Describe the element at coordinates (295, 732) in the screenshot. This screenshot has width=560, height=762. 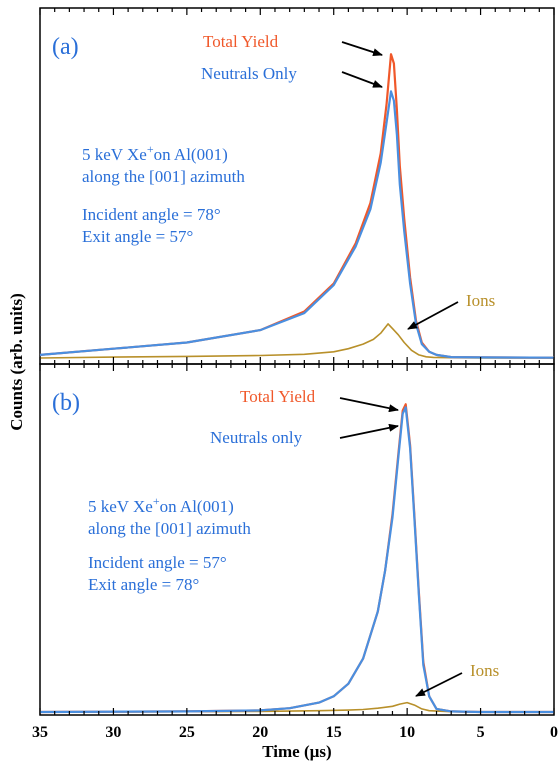
I see `x-tick-labels: 35 30 25 20 15 10 5 0` at that location.